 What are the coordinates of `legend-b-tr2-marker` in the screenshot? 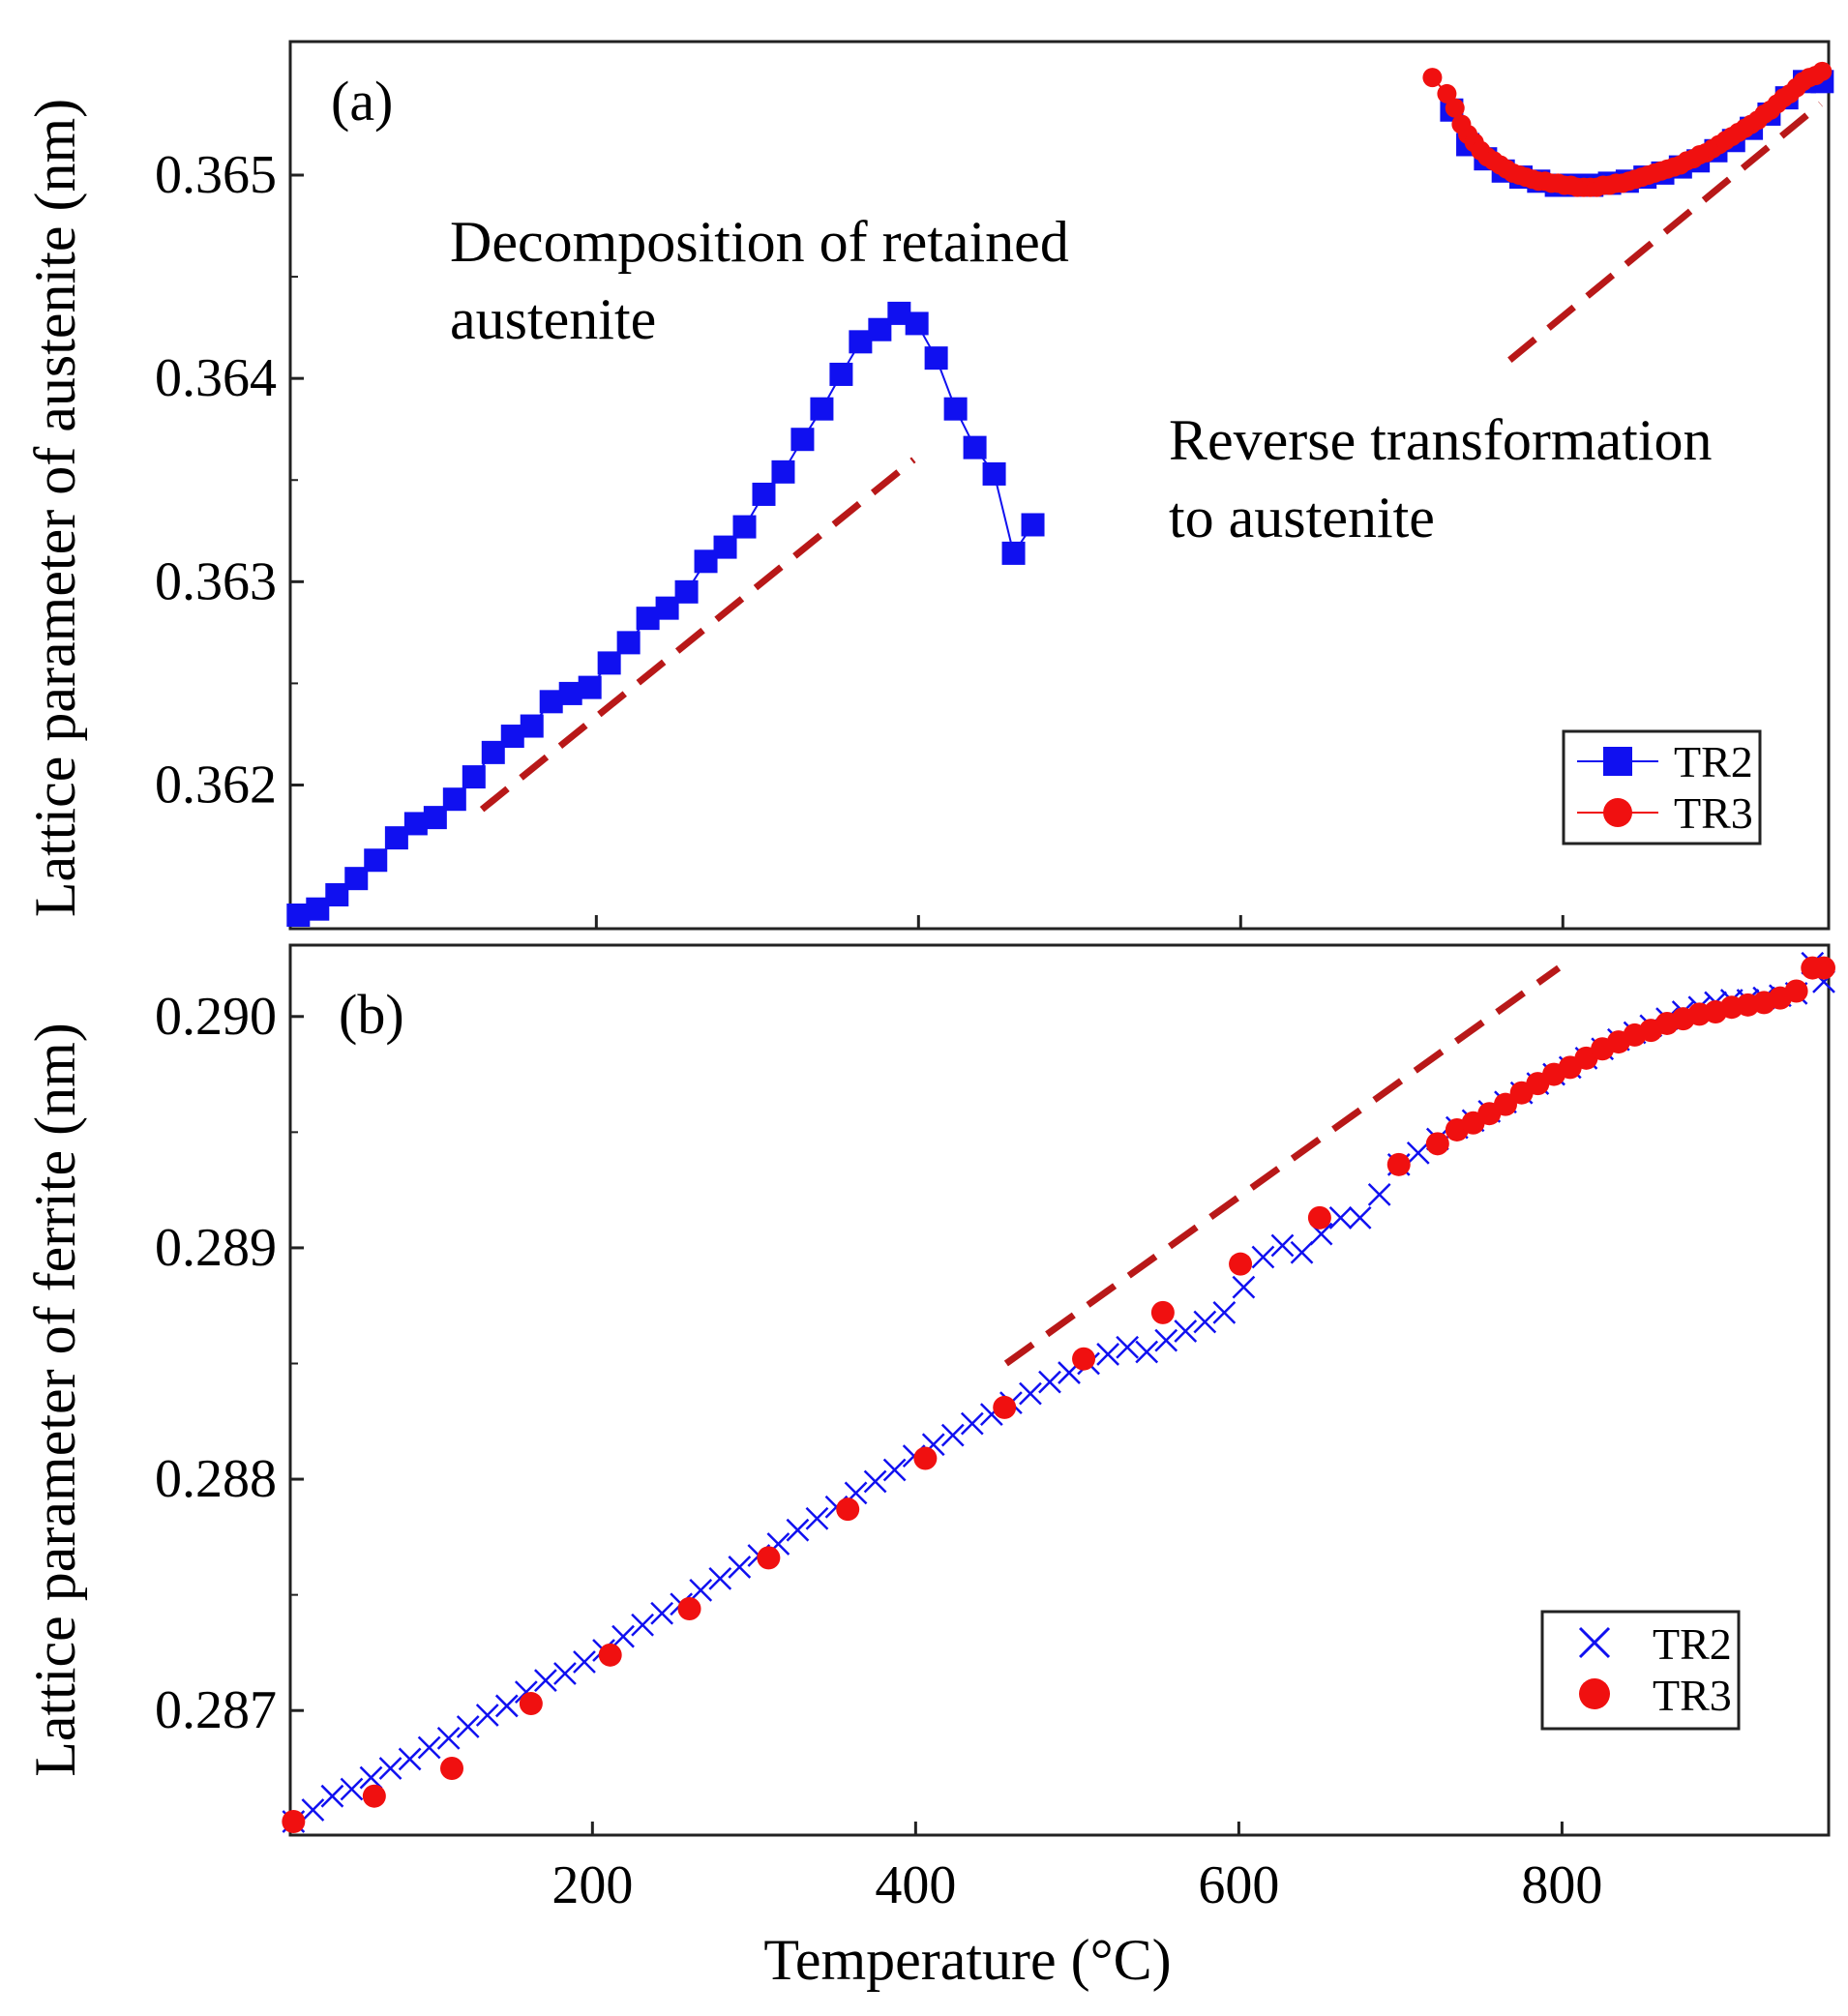 It's located at (1594, 1642).